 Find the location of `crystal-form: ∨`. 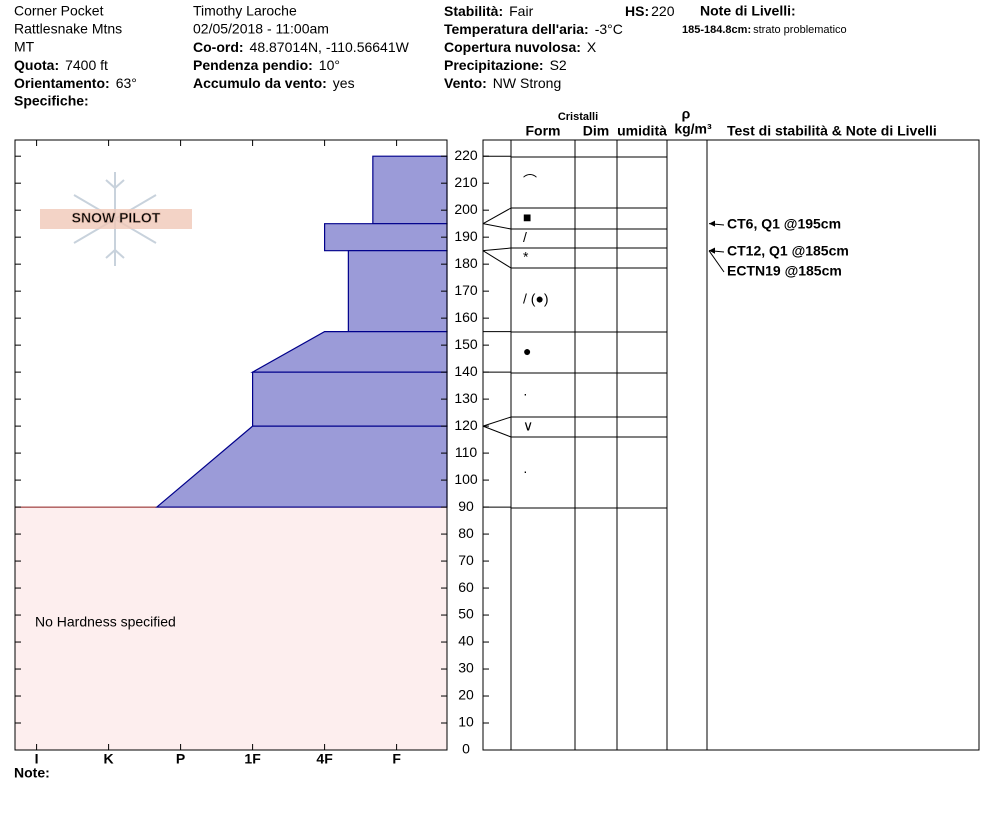

crystal-form: ∨ is located at coordinates (528, 426).